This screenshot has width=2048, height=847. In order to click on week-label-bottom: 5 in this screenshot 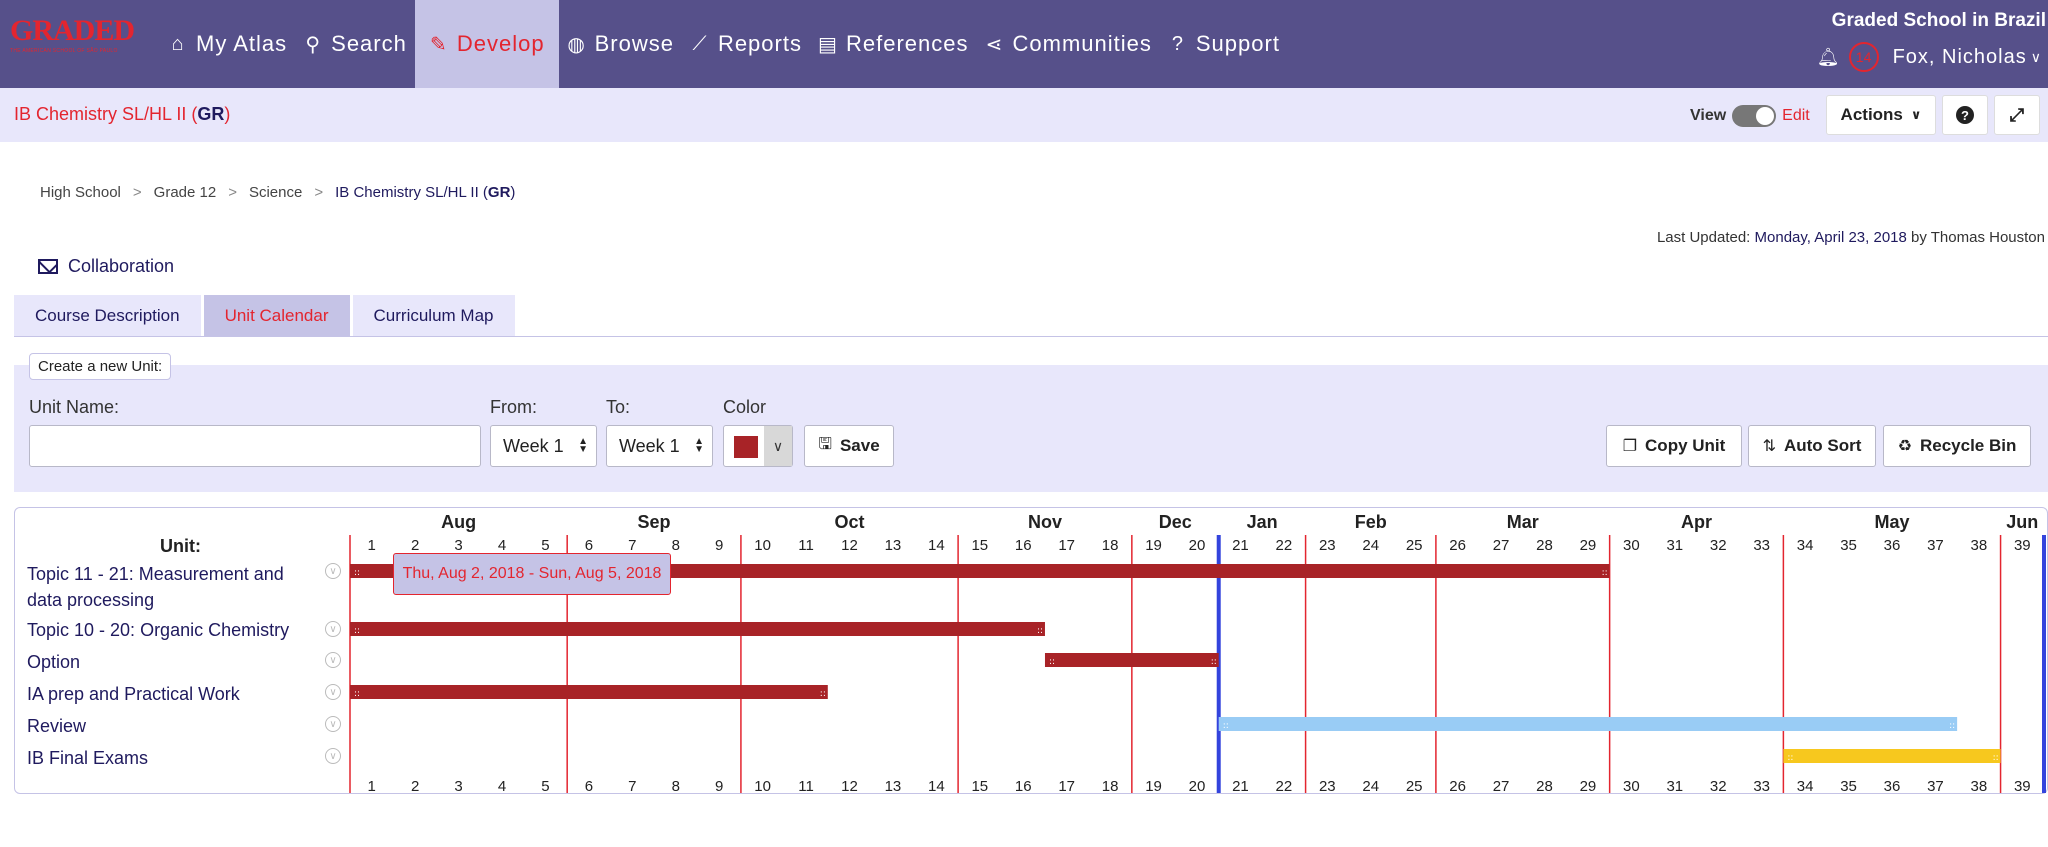, I will do `click(545, 786)`.